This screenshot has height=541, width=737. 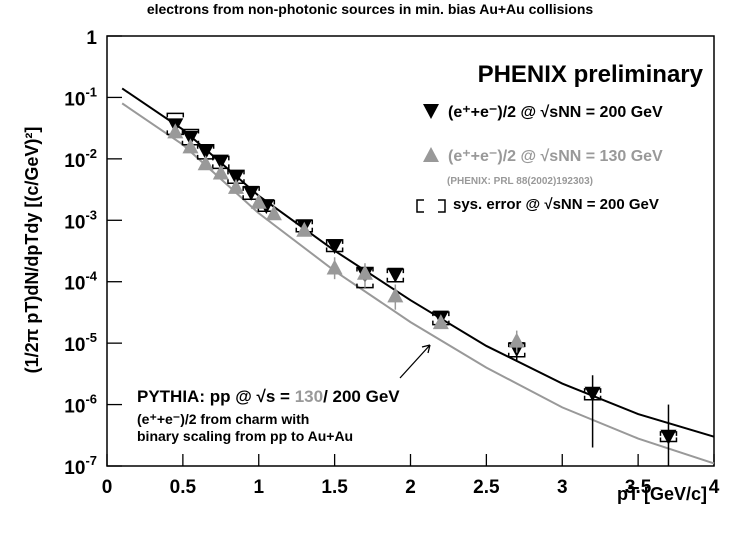 I want to click on y-tick-label: 10⁻¹, so click(x=80, y=97).